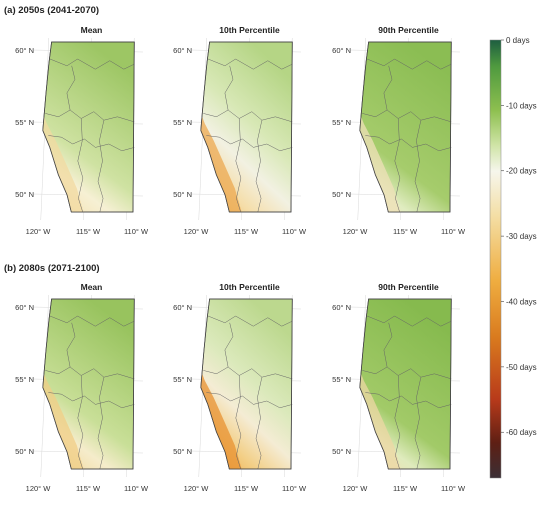 This screenshot has height=505, width=550. What do you see at coordinates (521, 171) in the screenshot?
I see `colorbar-tick-label: -20 days` at bounding box center [521, 171].